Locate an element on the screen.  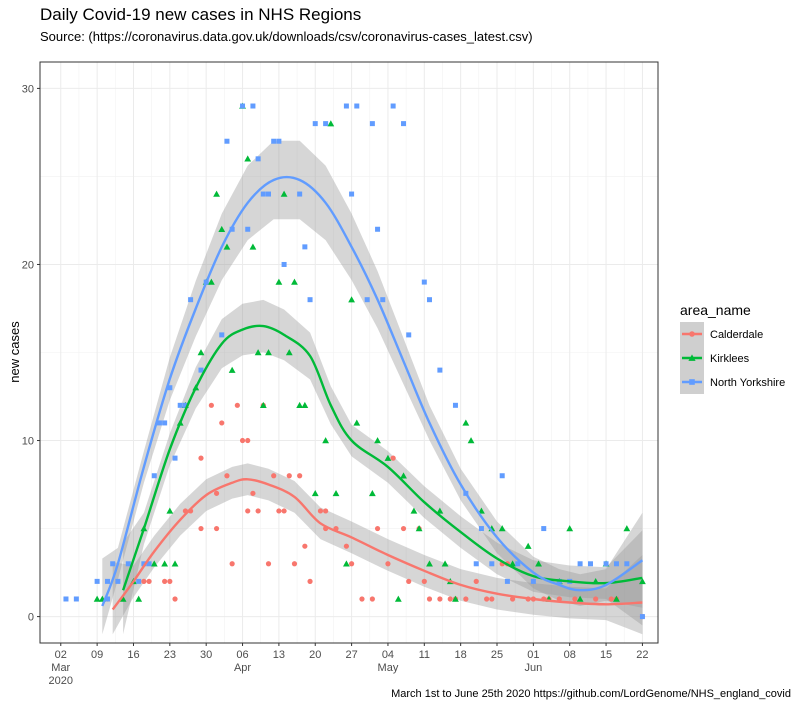
y-tick-label: 10 is located at coordinates (28, 442).